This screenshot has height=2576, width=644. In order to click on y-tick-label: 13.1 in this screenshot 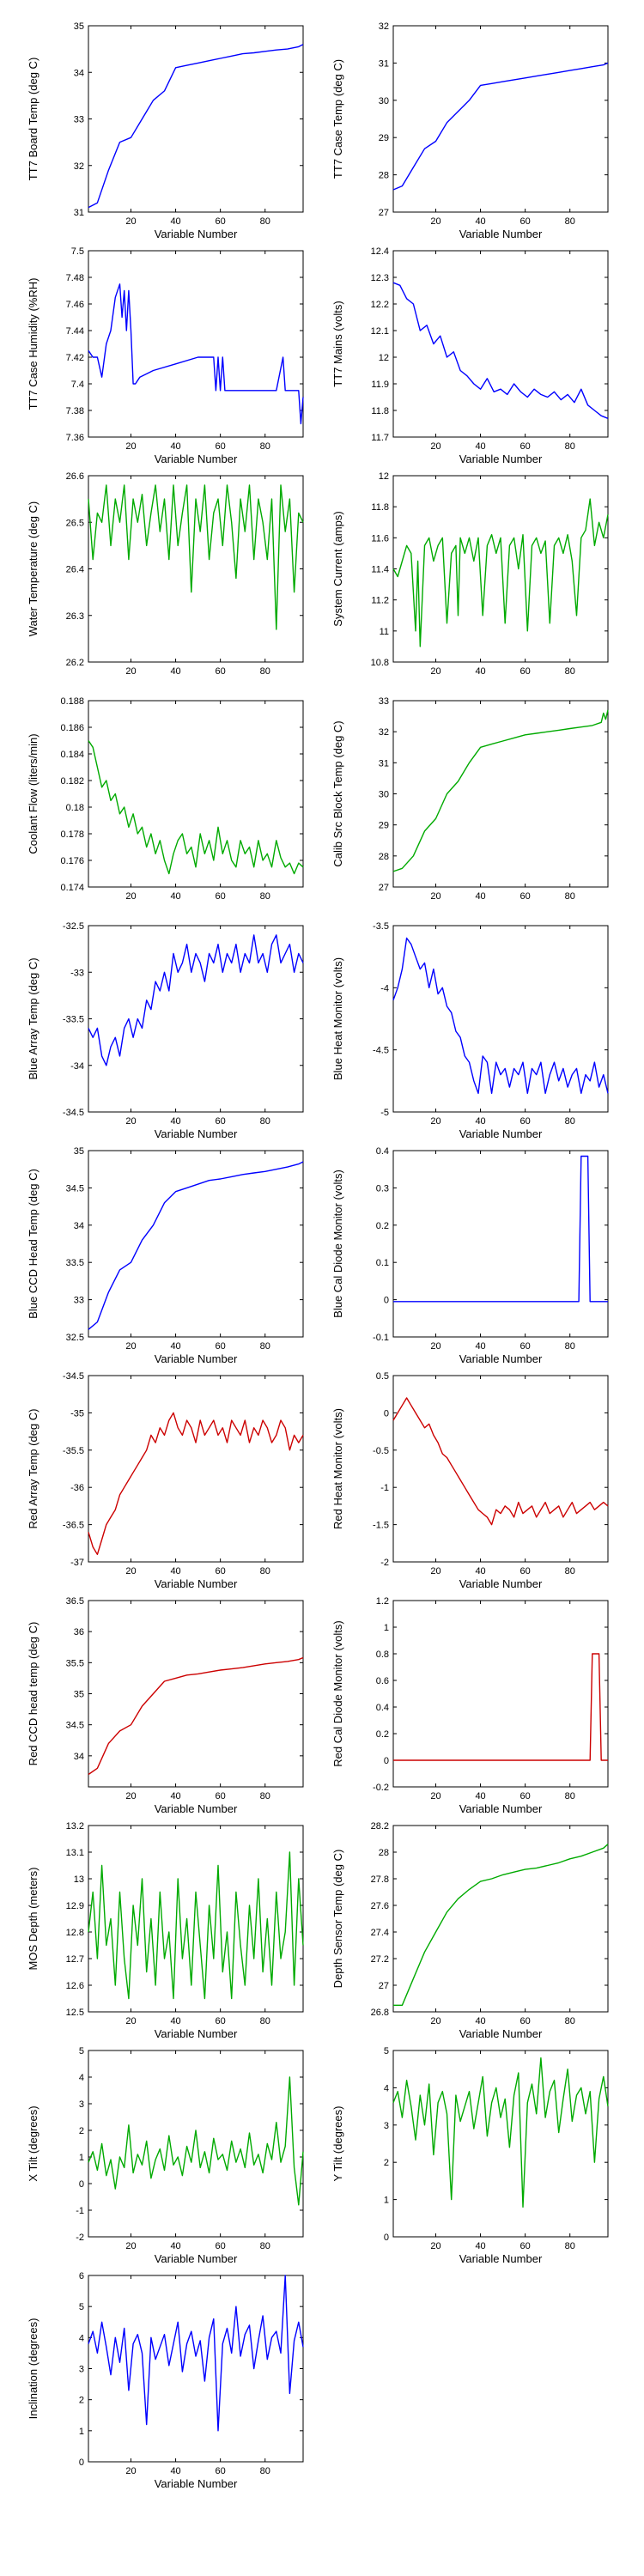, I will do `click(75, 1853)`.